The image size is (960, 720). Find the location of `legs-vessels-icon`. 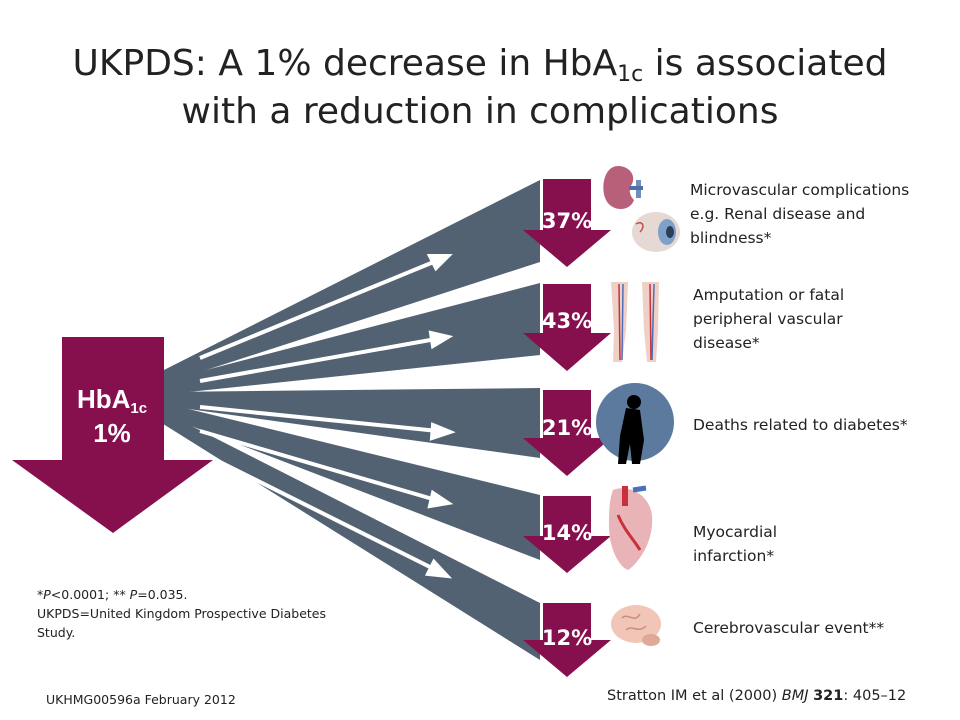

legs-vessels-icon is located at coordinates (635, 322).